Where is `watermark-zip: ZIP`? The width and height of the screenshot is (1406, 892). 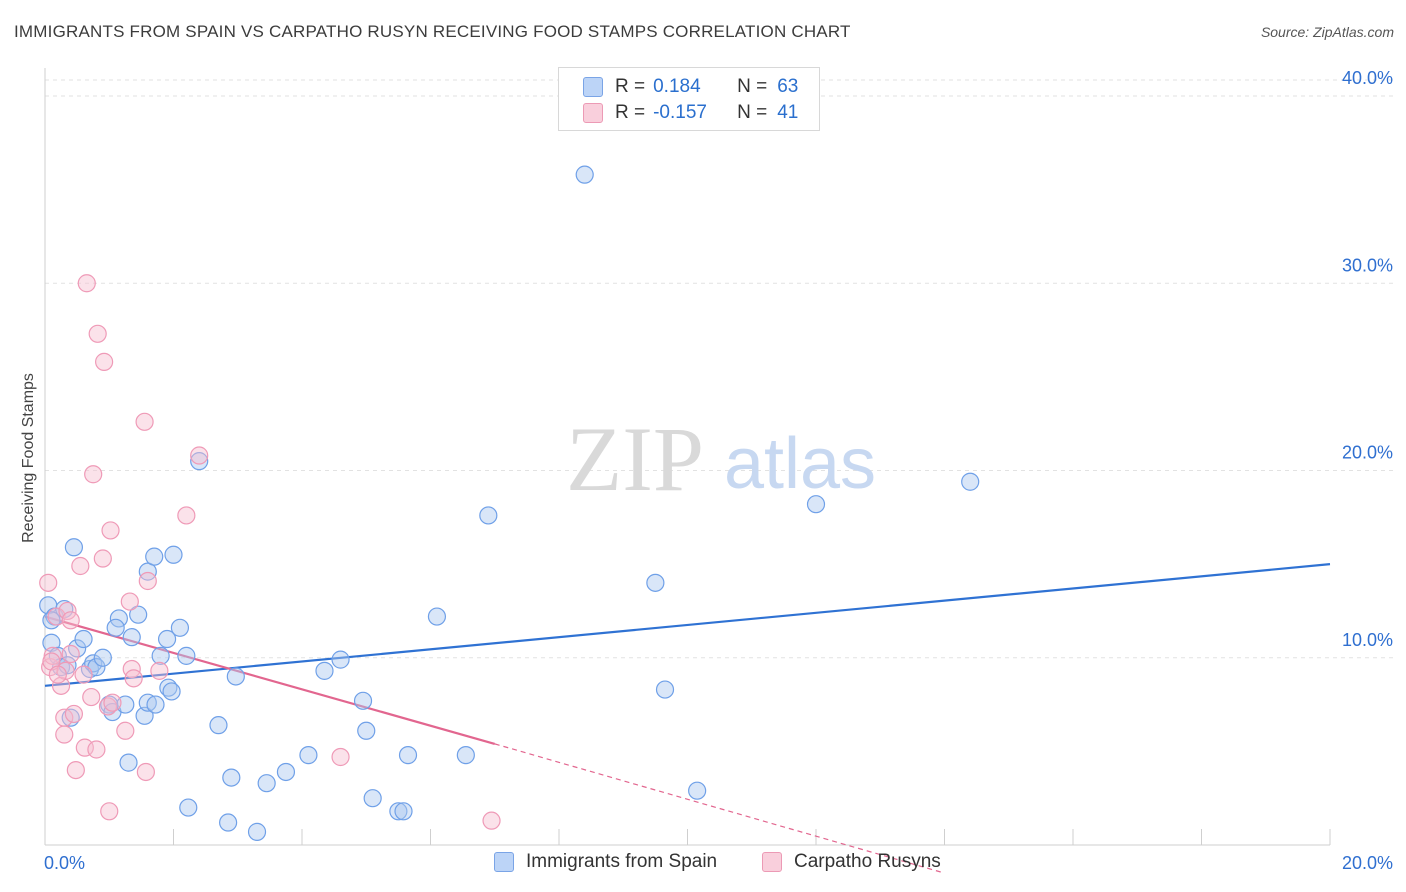
watermark-zip: ZIP is located at coordinates (635, 459).